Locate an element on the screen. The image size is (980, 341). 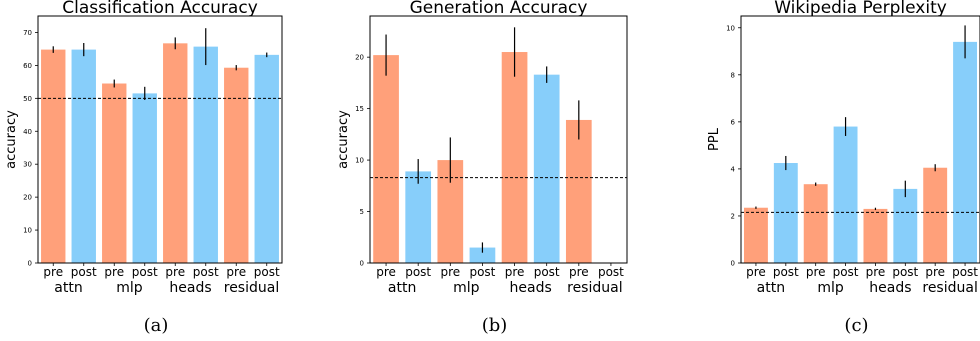
y-tick-label: 60 is located at coordinates (27, 66).